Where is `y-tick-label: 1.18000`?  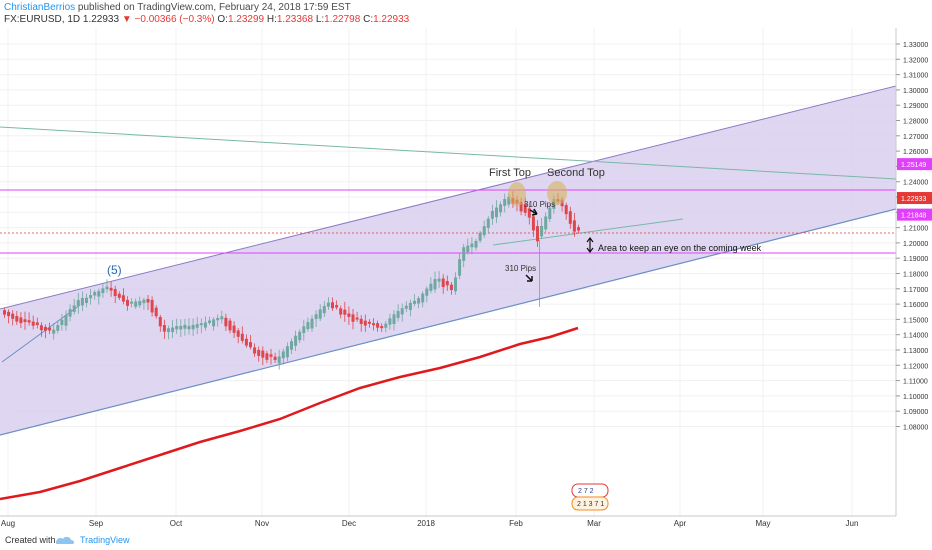
y-tick-label: 1.18000 is located at coordinates (915, 275).